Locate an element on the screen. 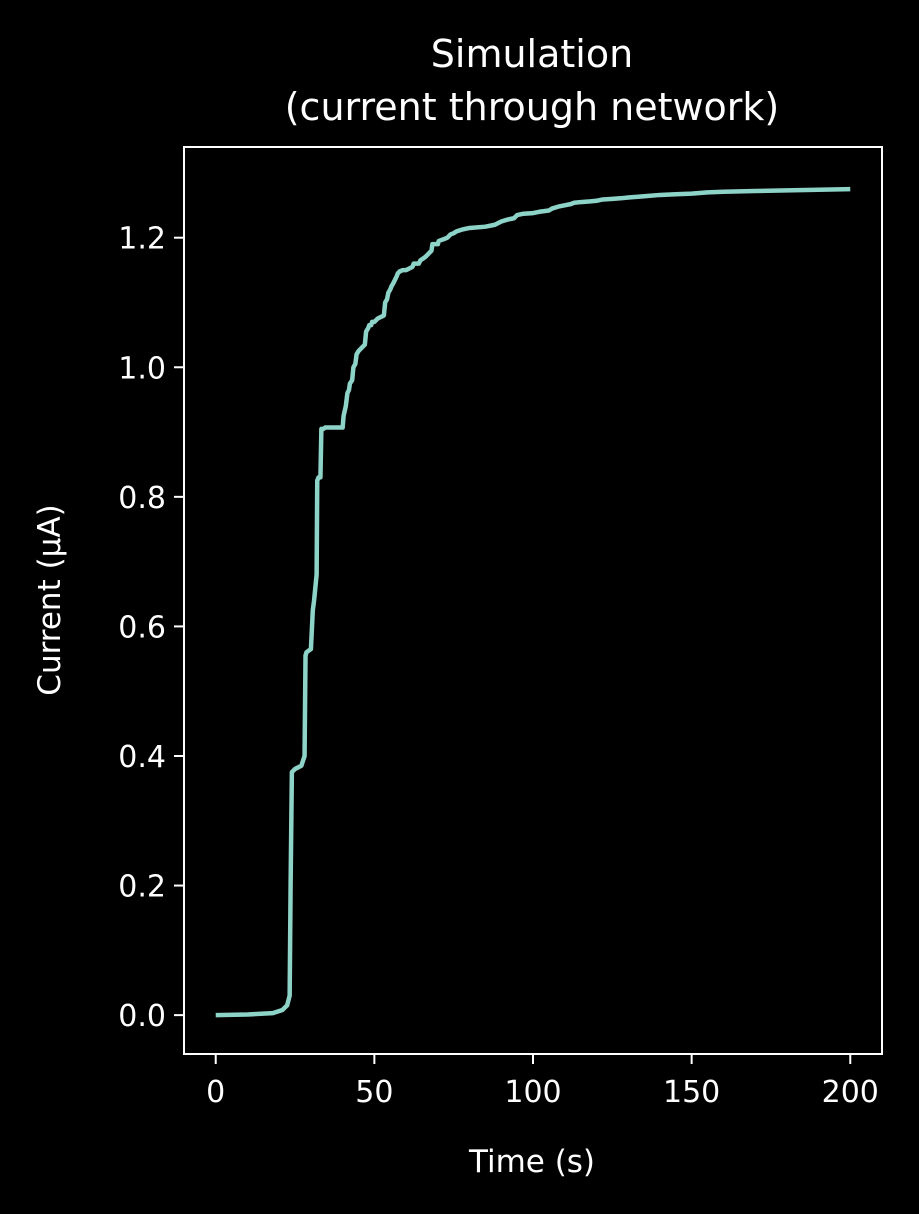 This screenshot has height=1214, width=919. y-tick-label: 0.2 is located at coordinates (142, 887).